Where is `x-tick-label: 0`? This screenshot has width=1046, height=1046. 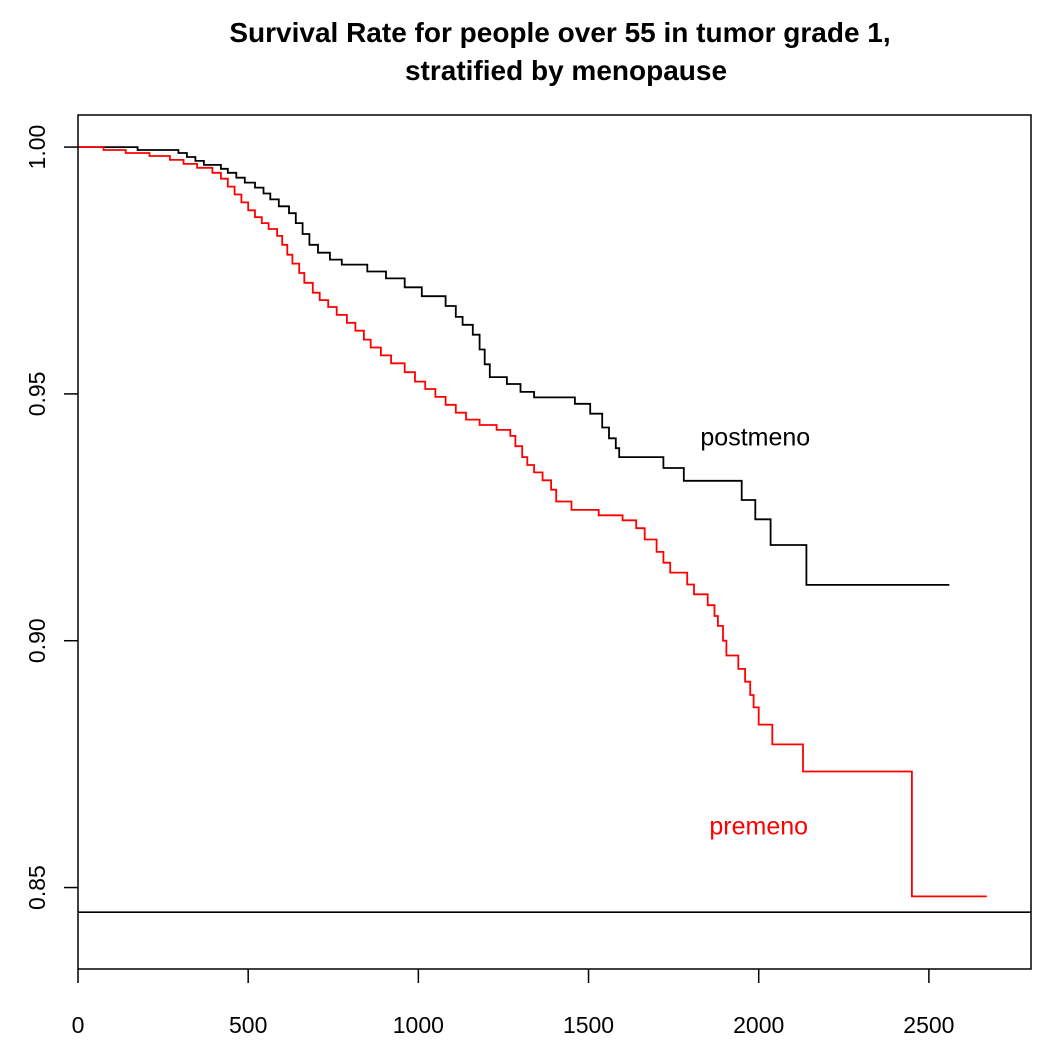
x-tick-label: 0 is located at coordinates (78, 1025).